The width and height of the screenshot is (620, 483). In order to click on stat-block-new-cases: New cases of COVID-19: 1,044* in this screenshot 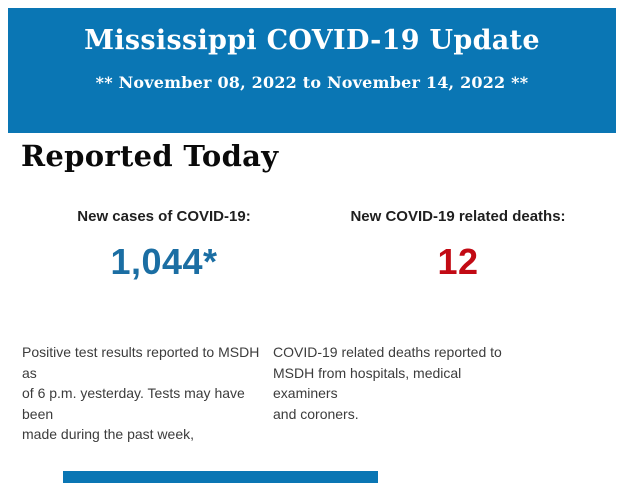, I will do `click(164, 244)`.